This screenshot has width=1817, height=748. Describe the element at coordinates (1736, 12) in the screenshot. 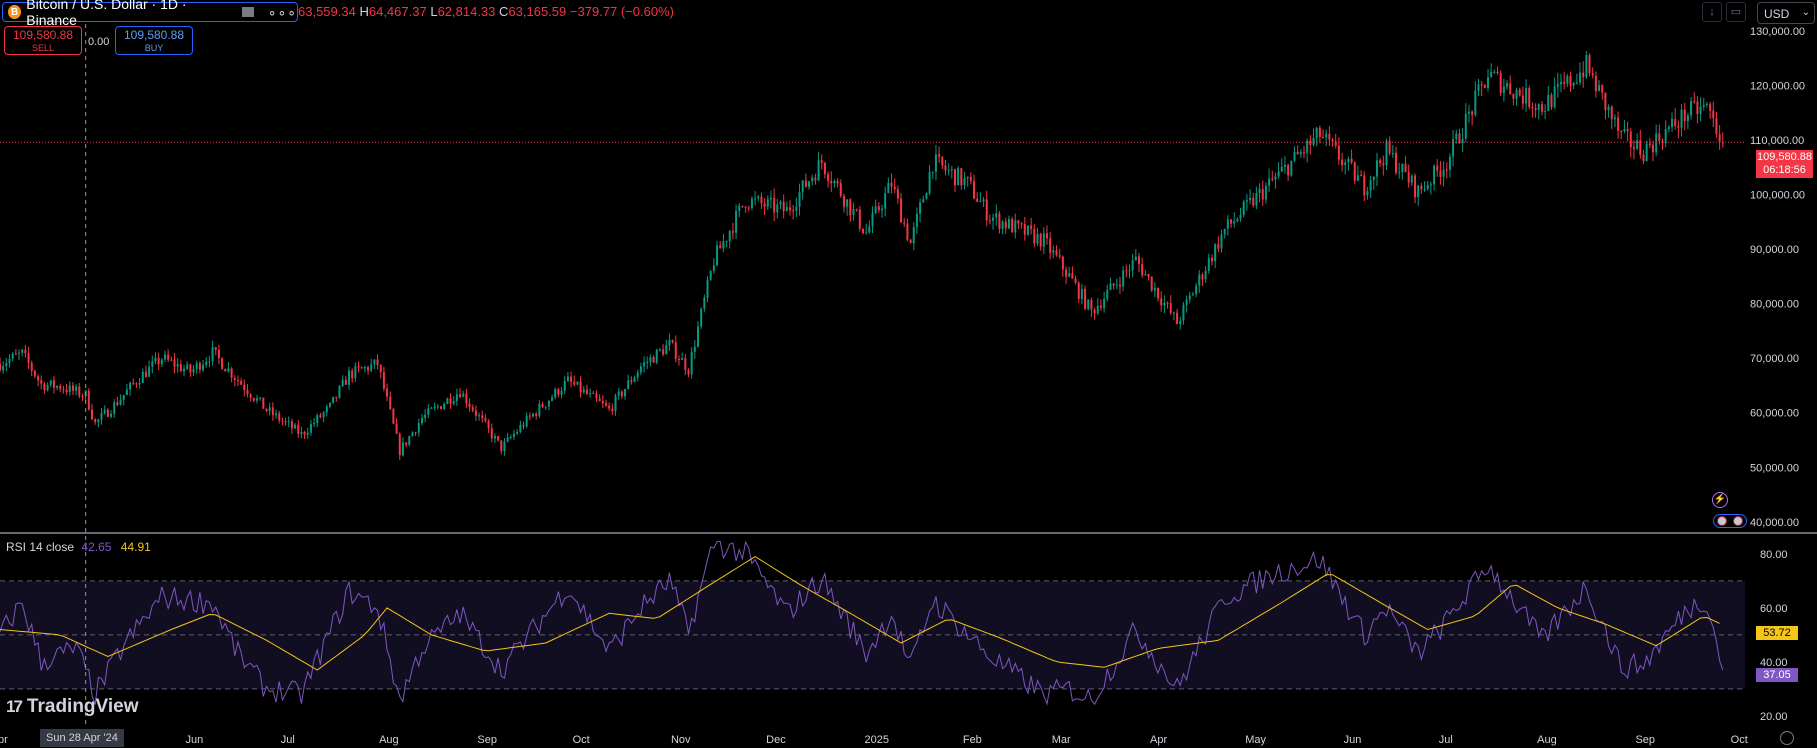

I see `layout-icon: ▭` at that location.